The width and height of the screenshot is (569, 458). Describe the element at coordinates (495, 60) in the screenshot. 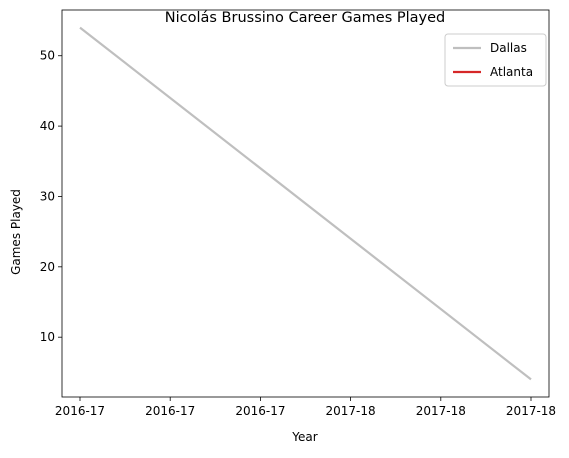

I see `legend: Dallas Atlanta` at that location.